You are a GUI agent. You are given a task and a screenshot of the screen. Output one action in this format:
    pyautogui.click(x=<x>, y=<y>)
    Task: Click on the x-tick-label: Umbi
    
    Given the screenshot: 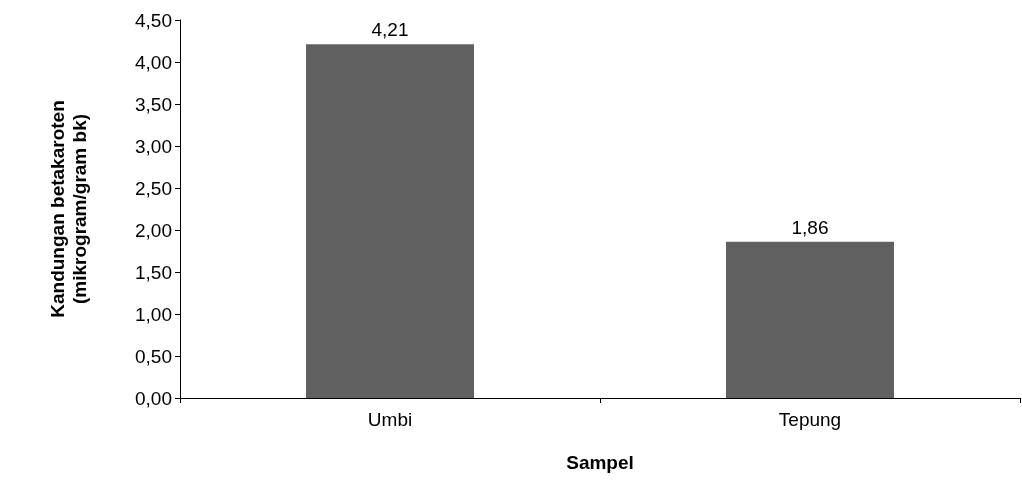 What is the action you would take?
    pyautogui.click(x=390, y=419)
    